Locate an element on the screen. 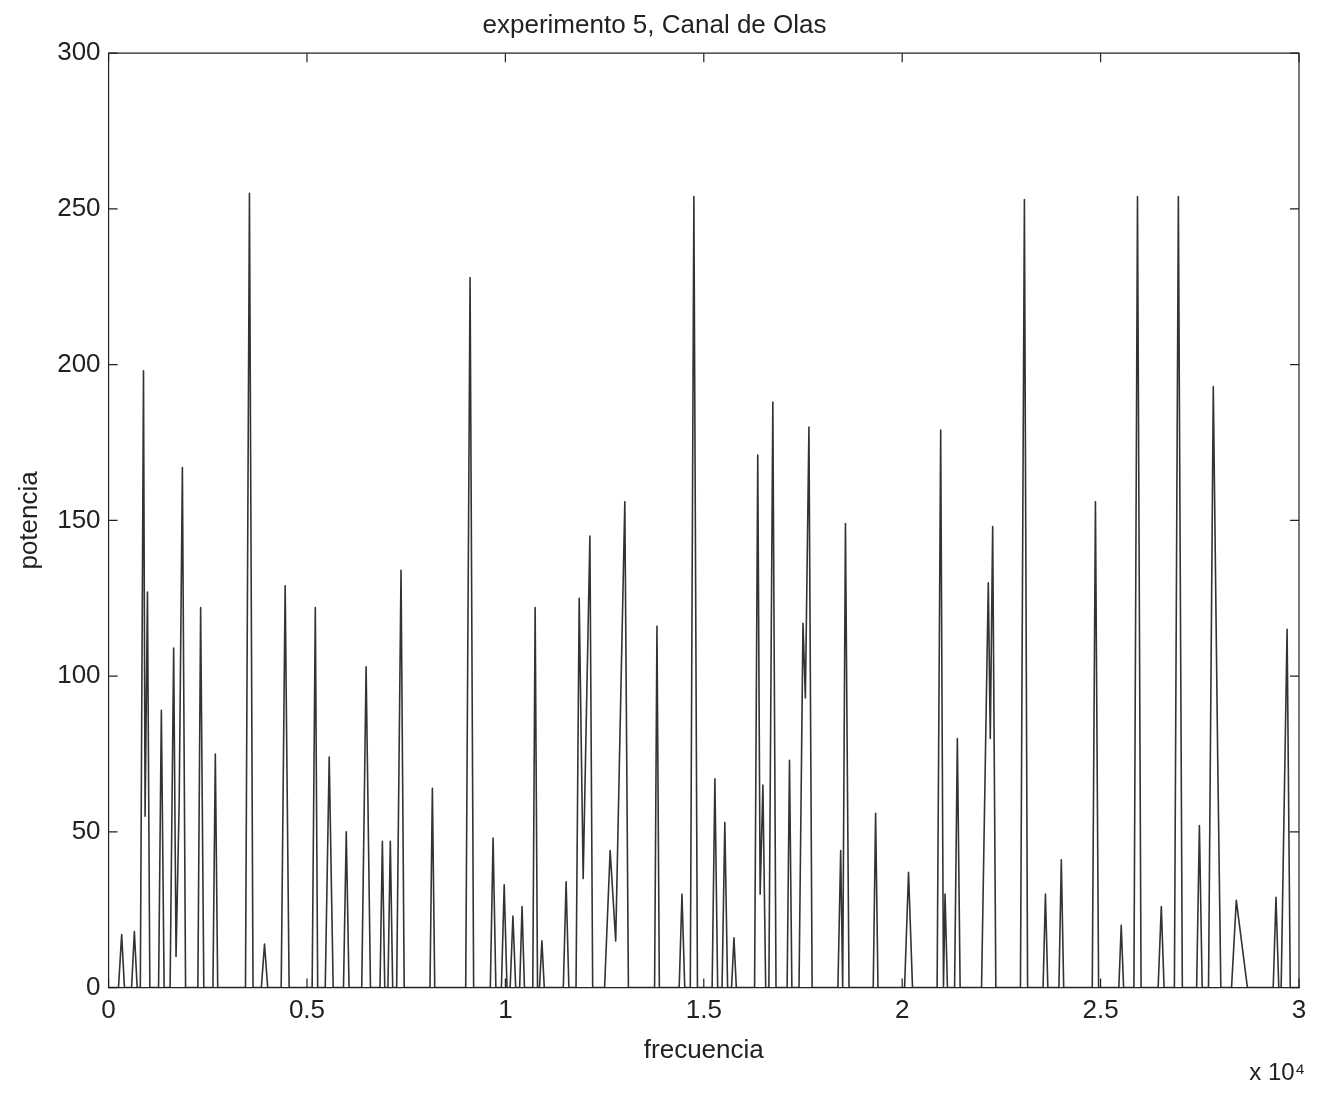 The image size is (1317, 1110). chart-title: experimento 5, Canal de Olas is located at coordinates (654, 23).